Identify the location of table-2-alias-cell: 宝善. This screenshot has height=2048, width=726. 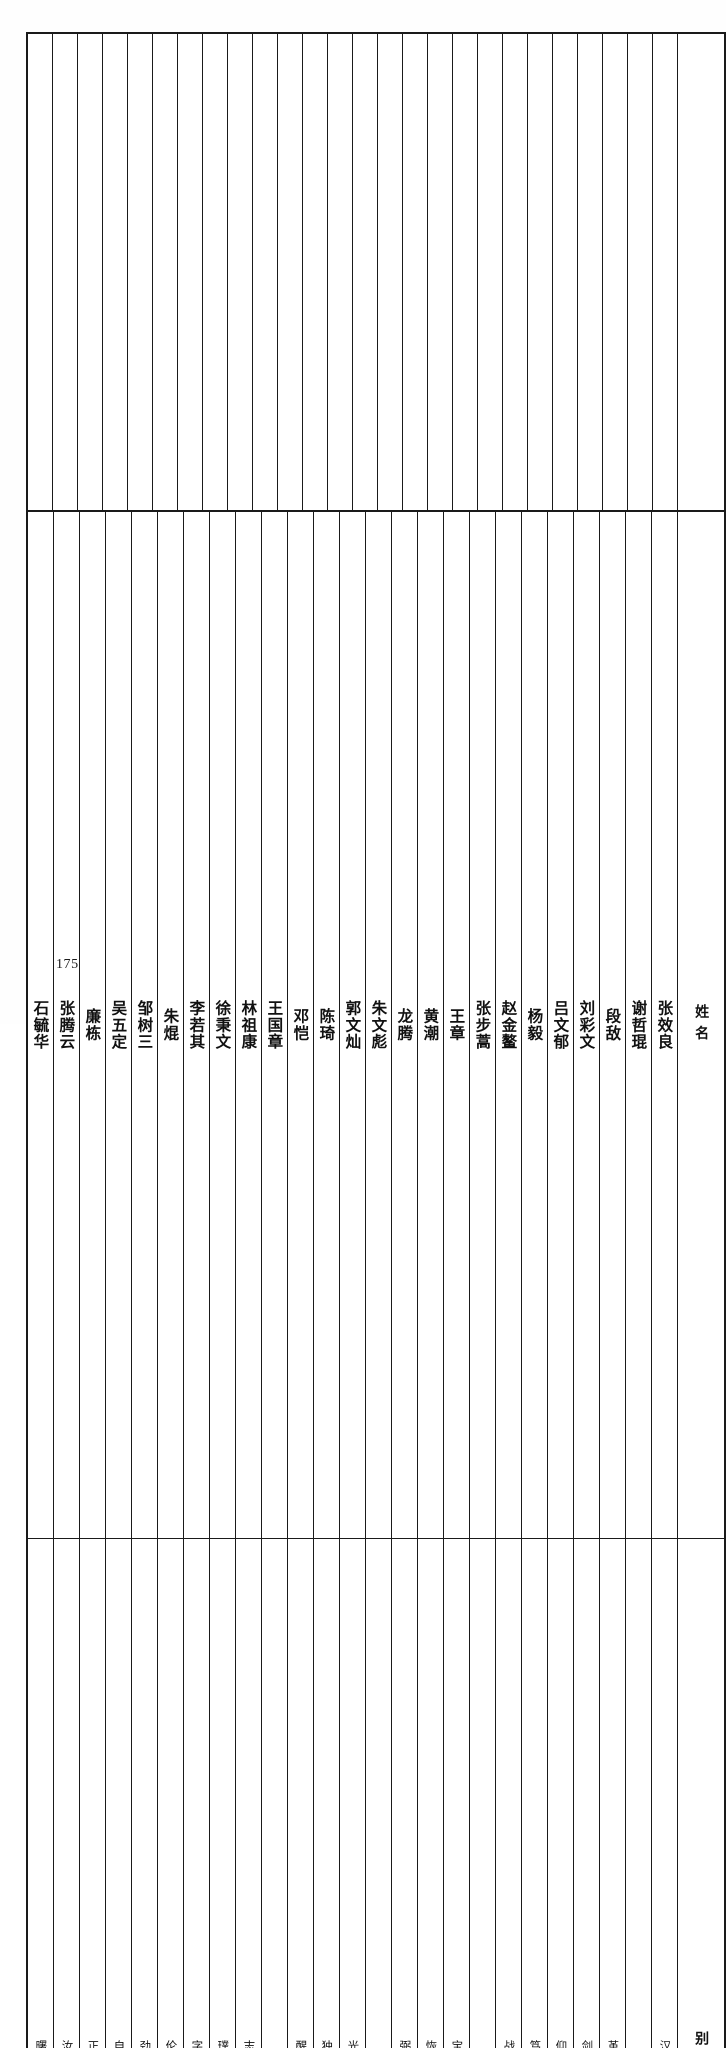
(457, 1793).